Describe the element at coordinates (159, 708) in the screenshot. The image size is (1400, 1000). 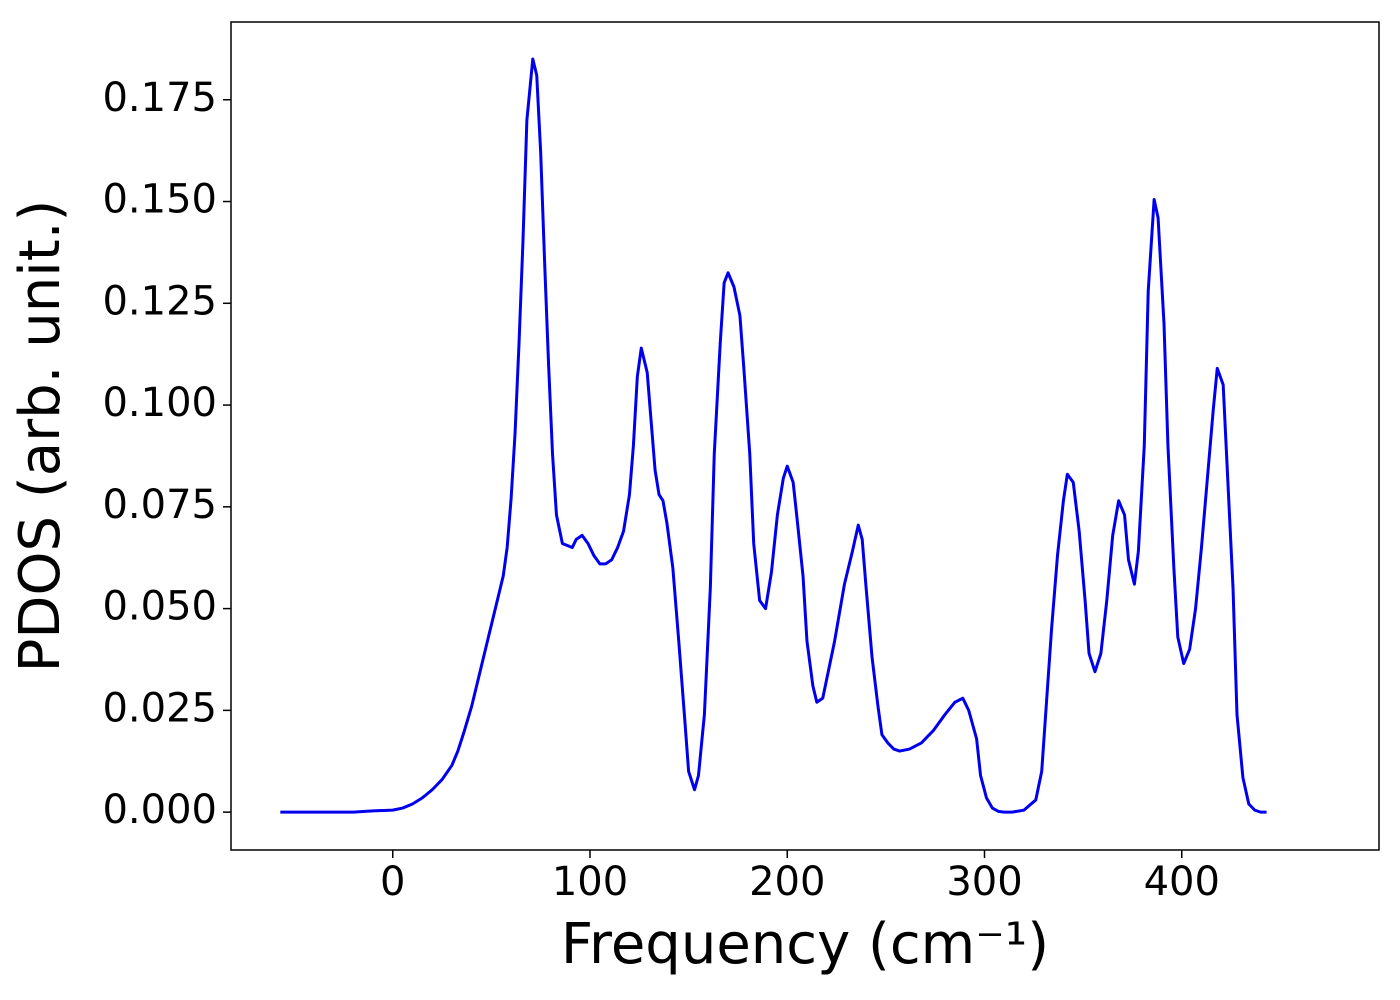
I see `y-tick-label: 0.025` at that location.